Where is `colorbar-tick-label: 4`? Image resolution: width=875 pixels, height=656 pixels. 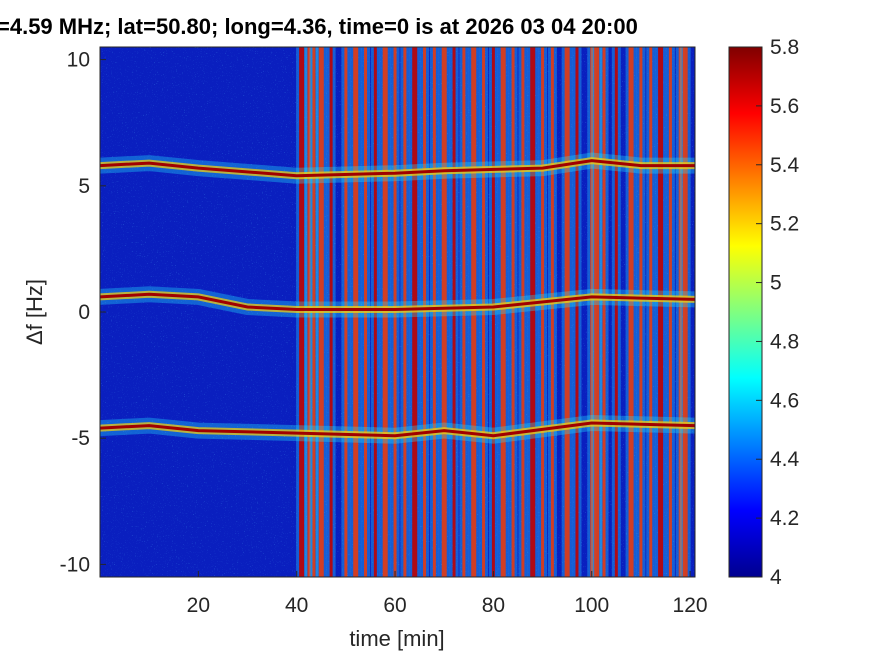
colorbar-tick-label: 4 is located at coordinates (776, 577).